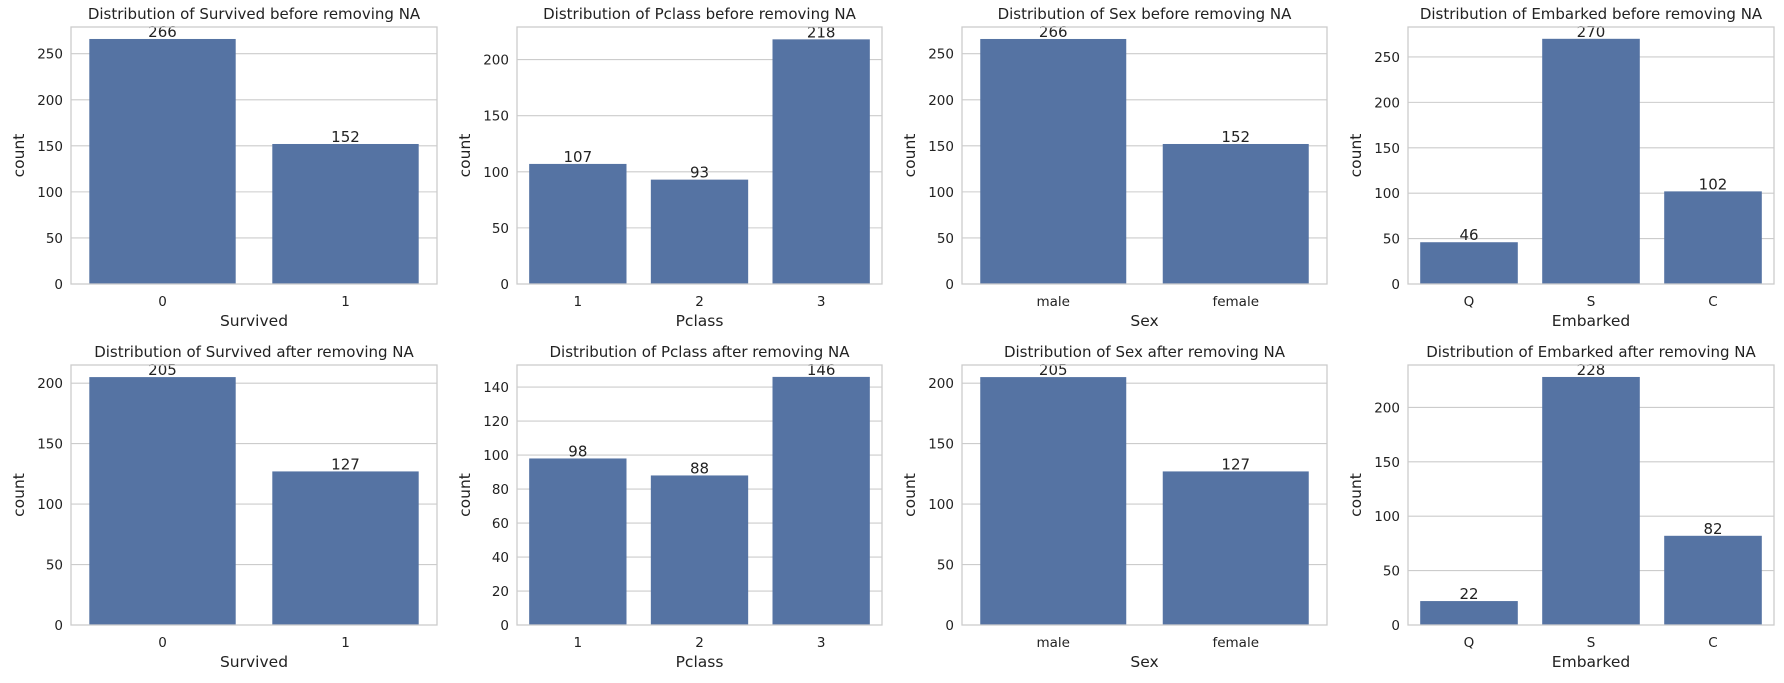 The width and height of the screenshot is (1784, 683). What do you see at coordinates (500, 490) in the screenshot?
I see `y-tick-label: 80` at bounding box center [500, 490].